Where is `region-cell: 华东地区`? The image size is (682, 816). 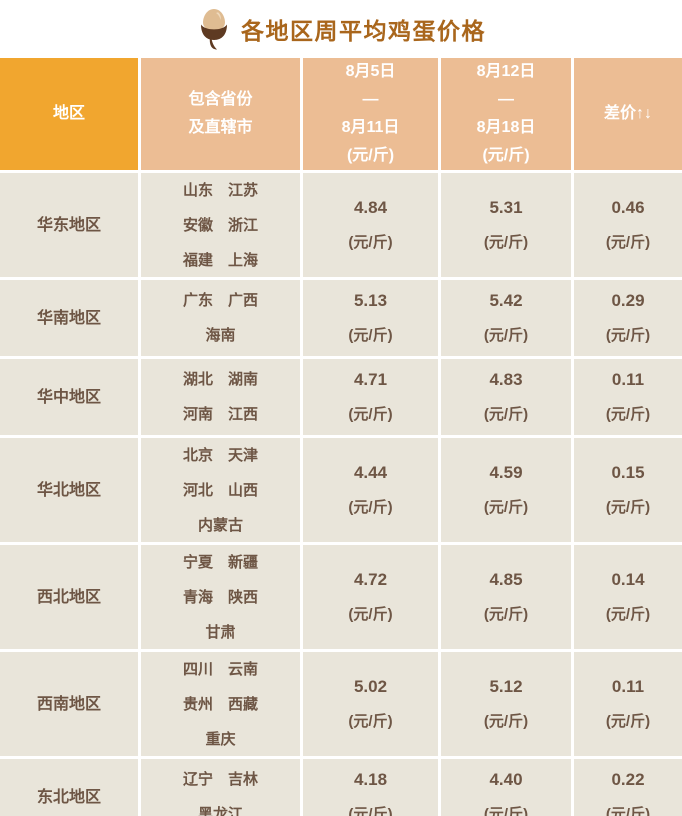
region-cell: 华东地区 is located at coordinates (69, 225).